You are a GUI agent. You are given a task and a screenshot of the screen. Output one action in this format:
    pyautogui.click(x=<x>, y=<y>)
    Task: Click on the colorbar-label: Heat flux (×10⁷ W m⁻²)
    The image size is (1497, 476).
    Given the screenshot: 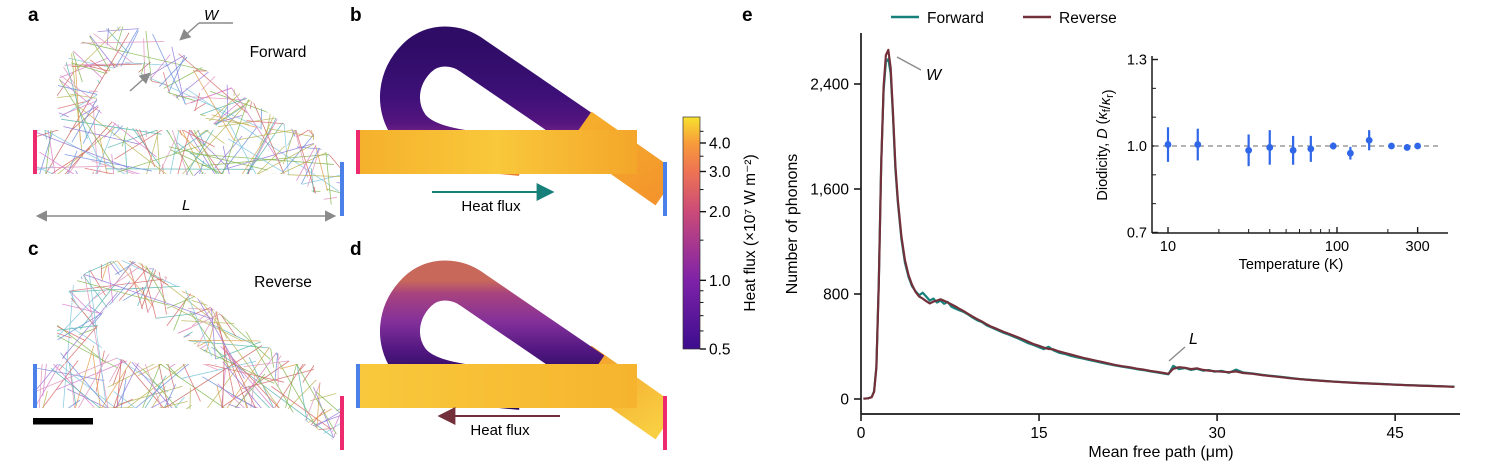 What is the action you would take?
    pyautogui.click(x=750, y=232)
    